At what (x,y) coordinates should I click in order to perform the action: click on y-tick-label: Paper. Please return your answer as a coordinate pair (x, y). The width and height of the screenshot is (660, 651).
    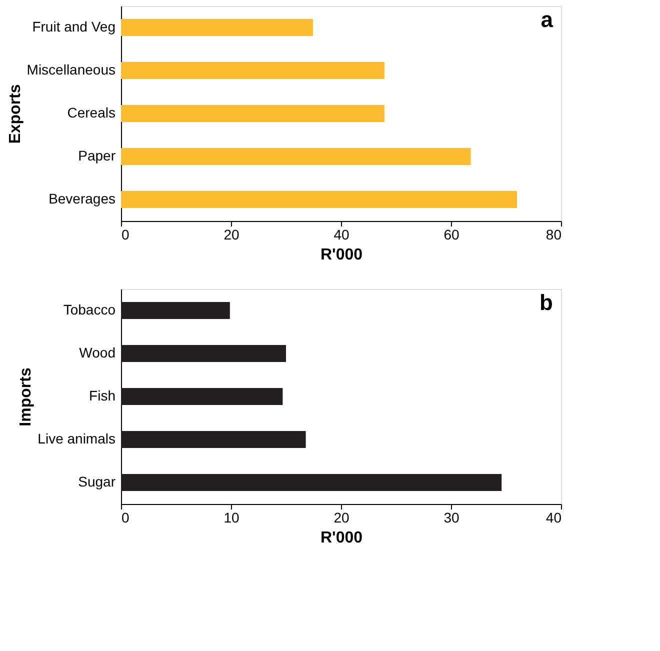
    Looking at the image, I should click on (97, 156).